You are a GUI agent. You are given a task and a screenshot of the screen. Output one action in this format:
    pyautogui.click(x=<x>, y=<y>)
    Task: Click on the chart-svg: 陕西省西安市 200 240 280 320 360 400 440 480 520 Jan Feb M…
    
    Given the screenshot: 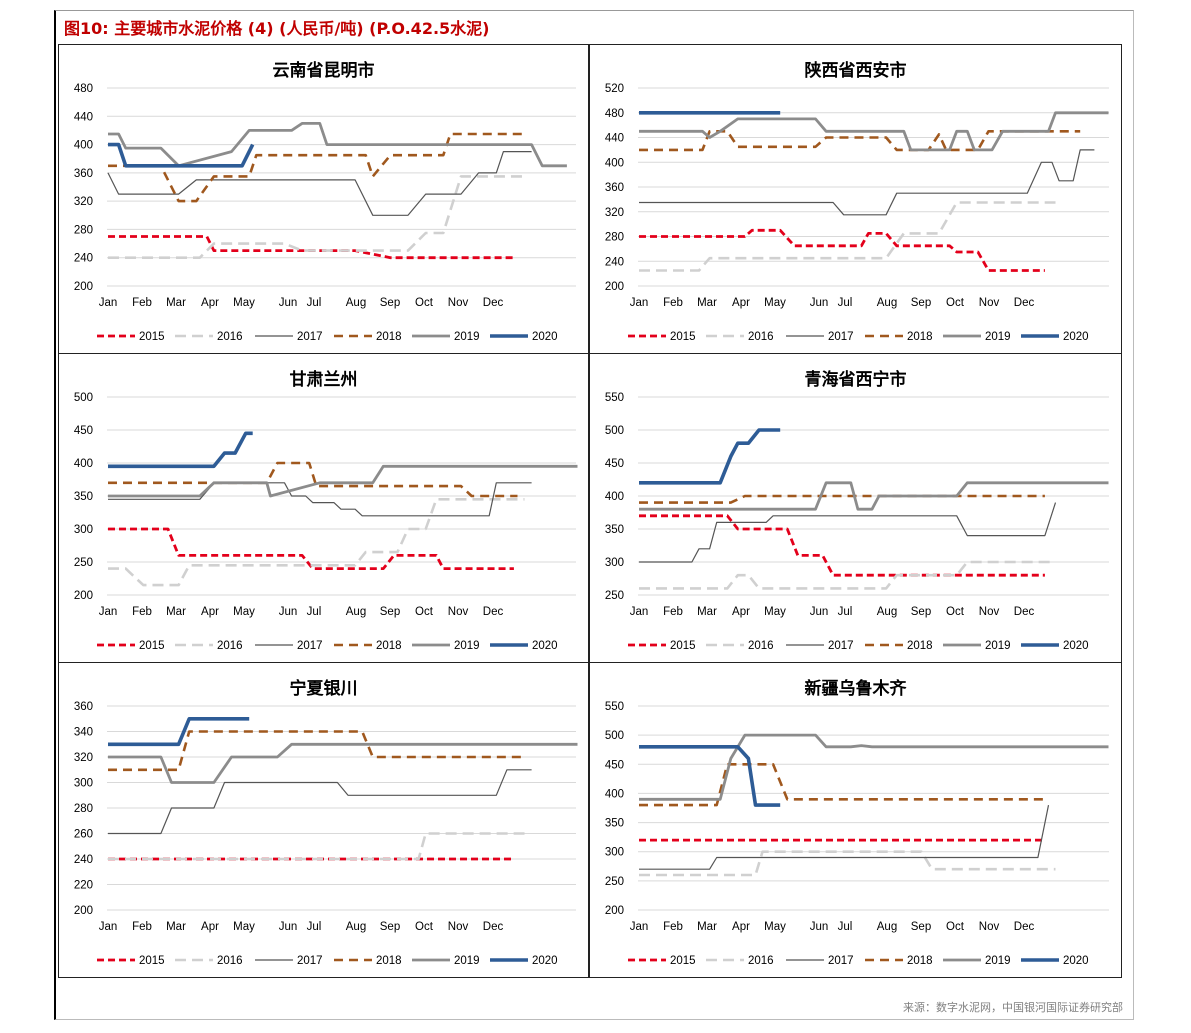 What is the action you would take?
    pyautogui.click(x=857, y=201)
    